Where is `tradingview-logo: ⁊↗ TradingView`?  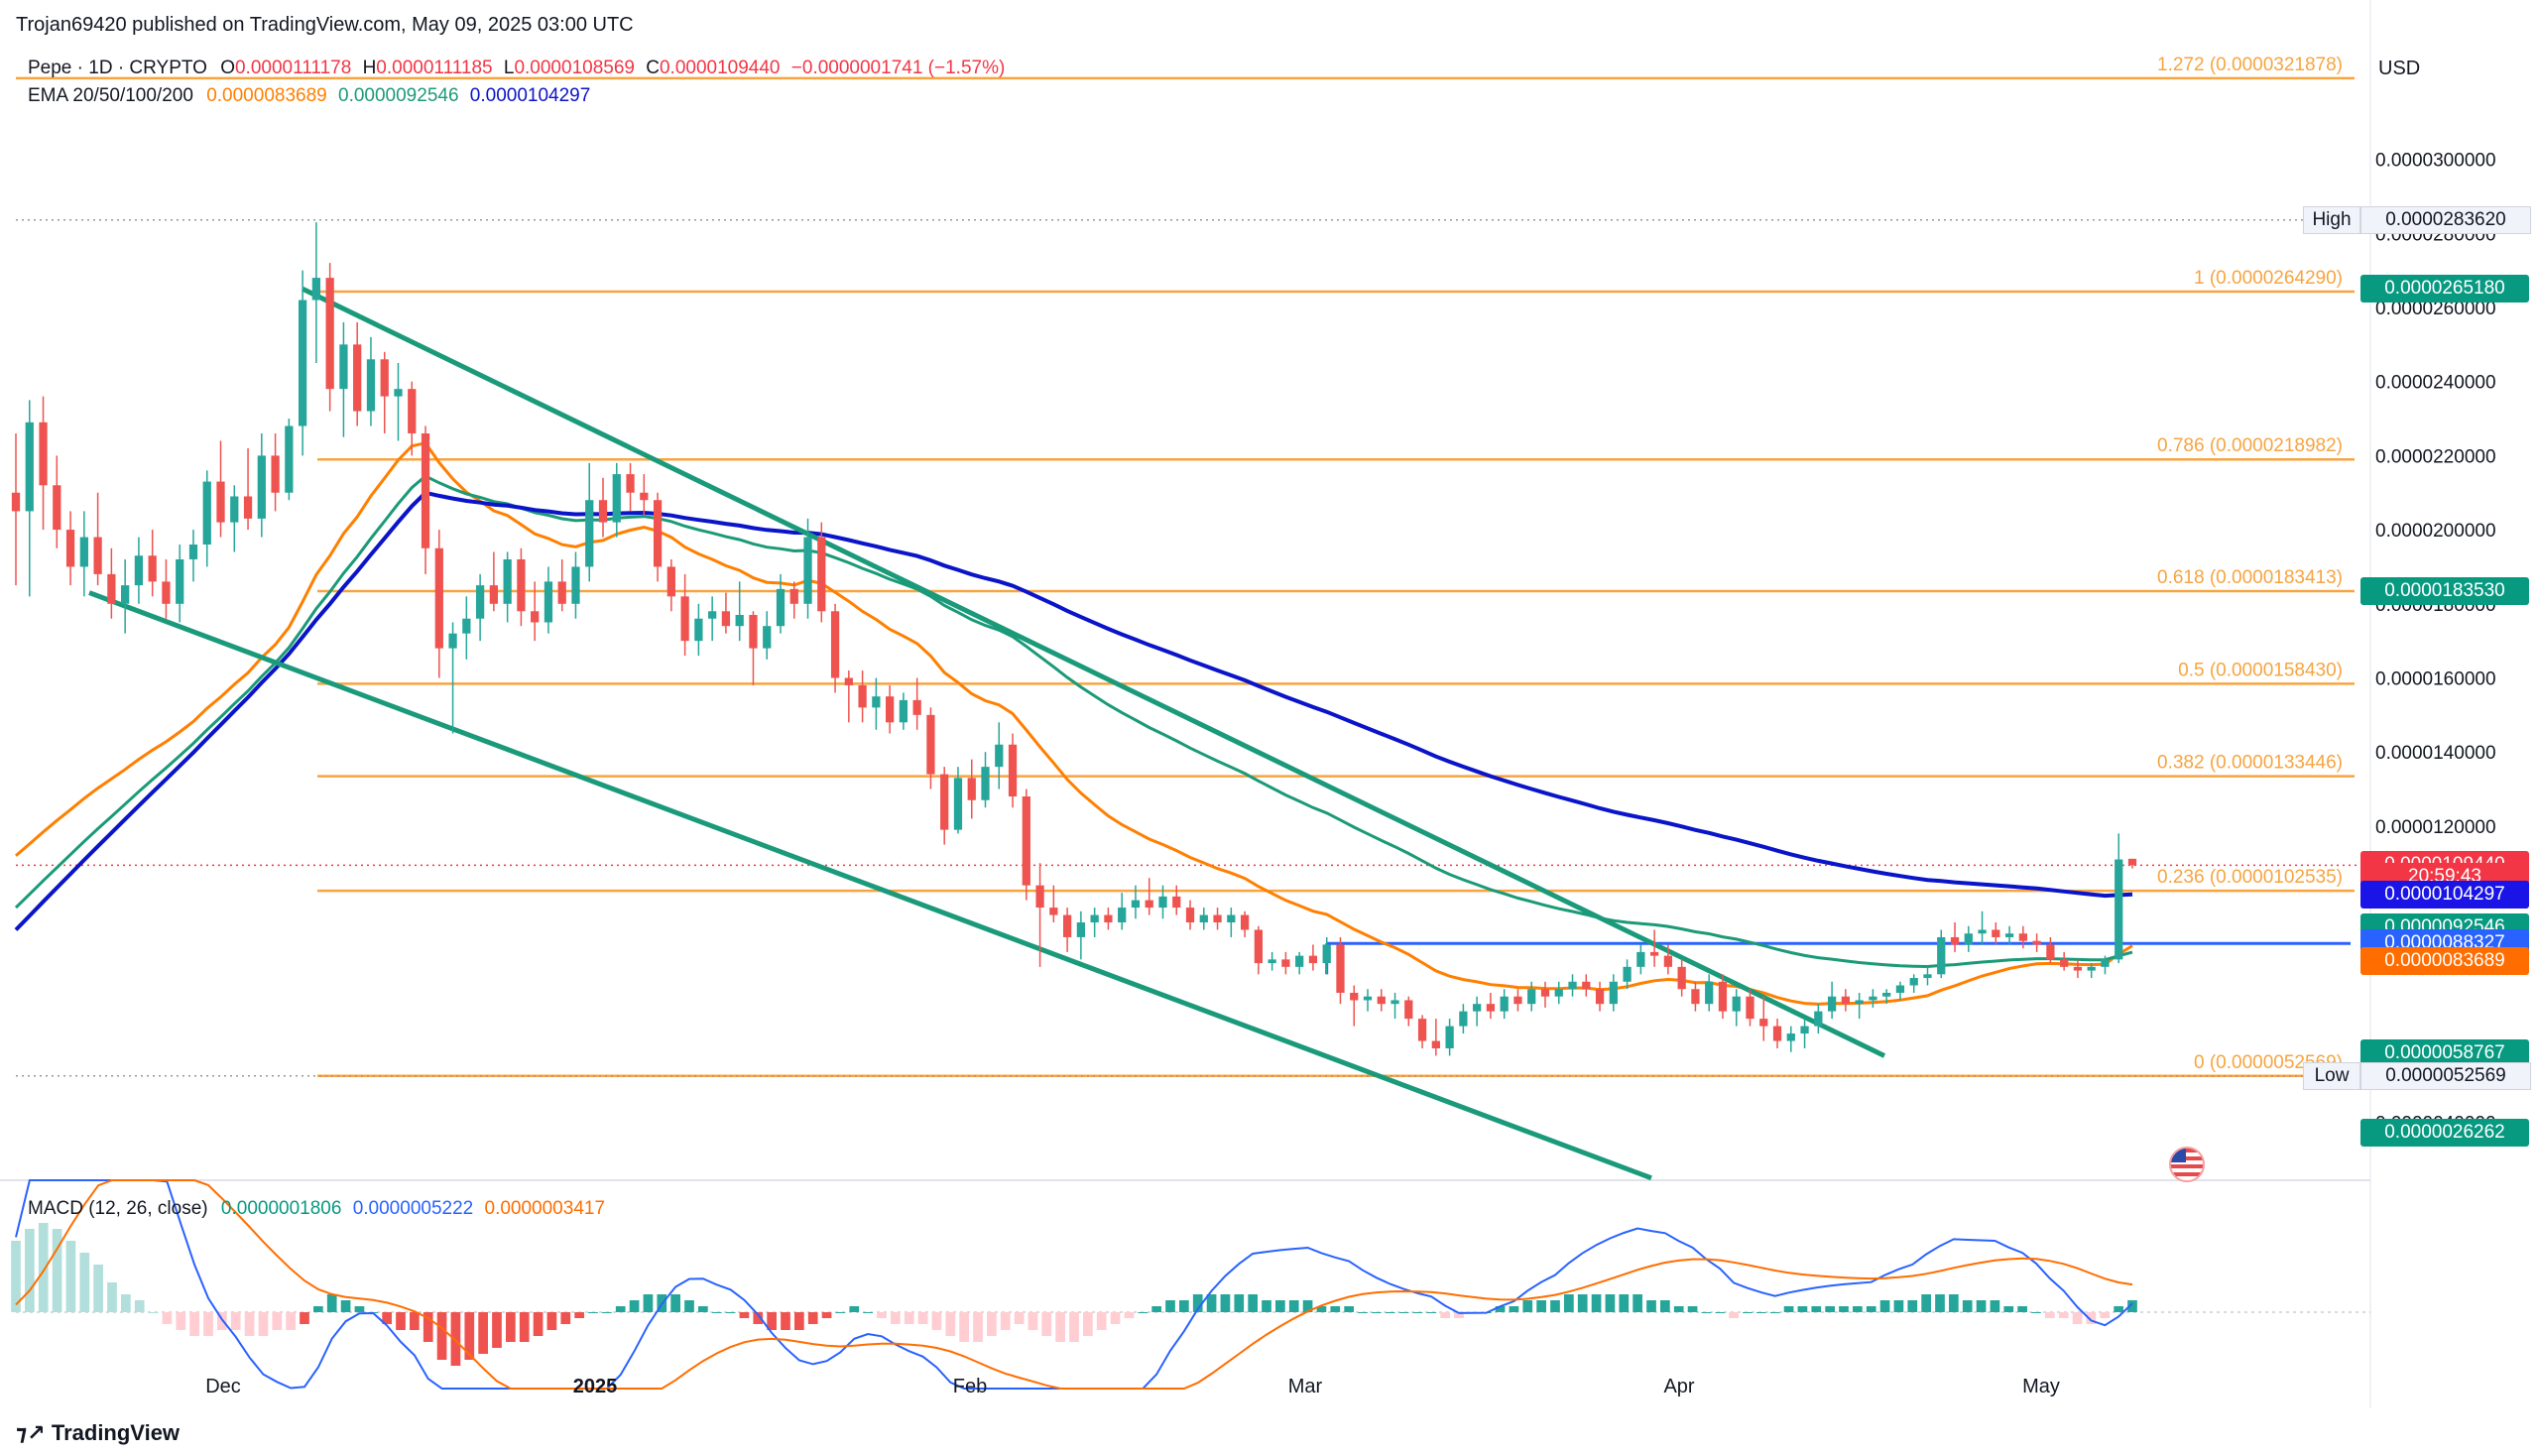
tradingview-logo: ⁊↗ TradingView is located at coordinates (98, 1433).